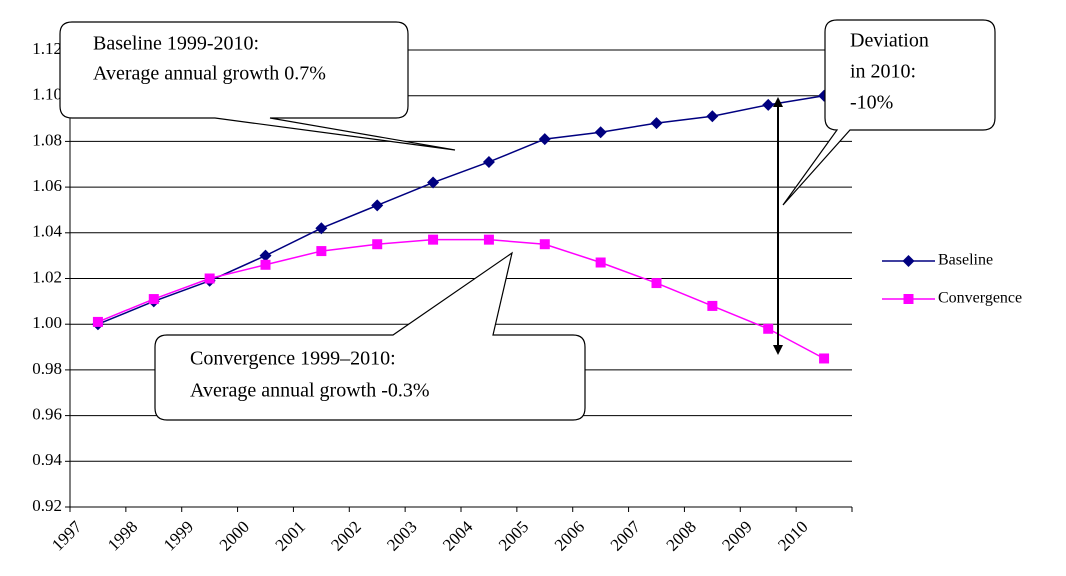  What do you see at coordinates (122, 535) in the screenshot?
I see `x-tick-label: 1998` at bounding box center [122, 535].